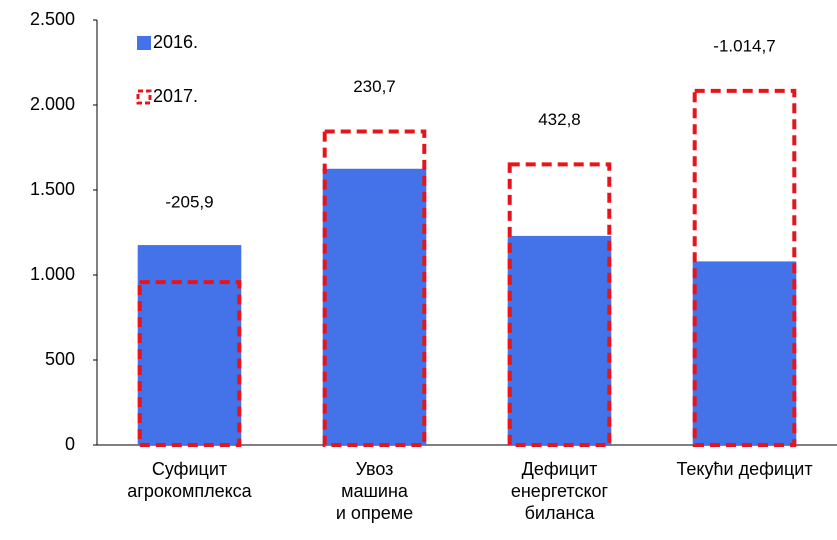  Describe the element at coordinates (744, 45) in the screenshot. I see `data-label: -1.014,7` at that location.